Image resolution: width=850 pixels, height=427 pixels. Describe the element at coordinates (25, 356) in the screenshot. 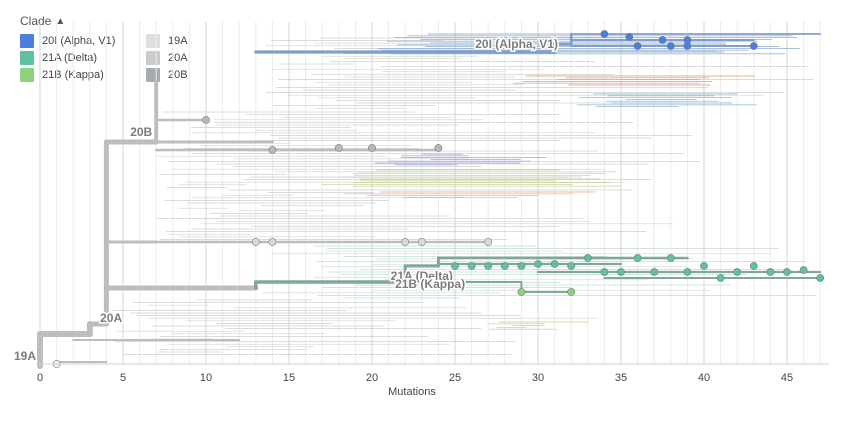

I see `branch-label: 19A` at that location.